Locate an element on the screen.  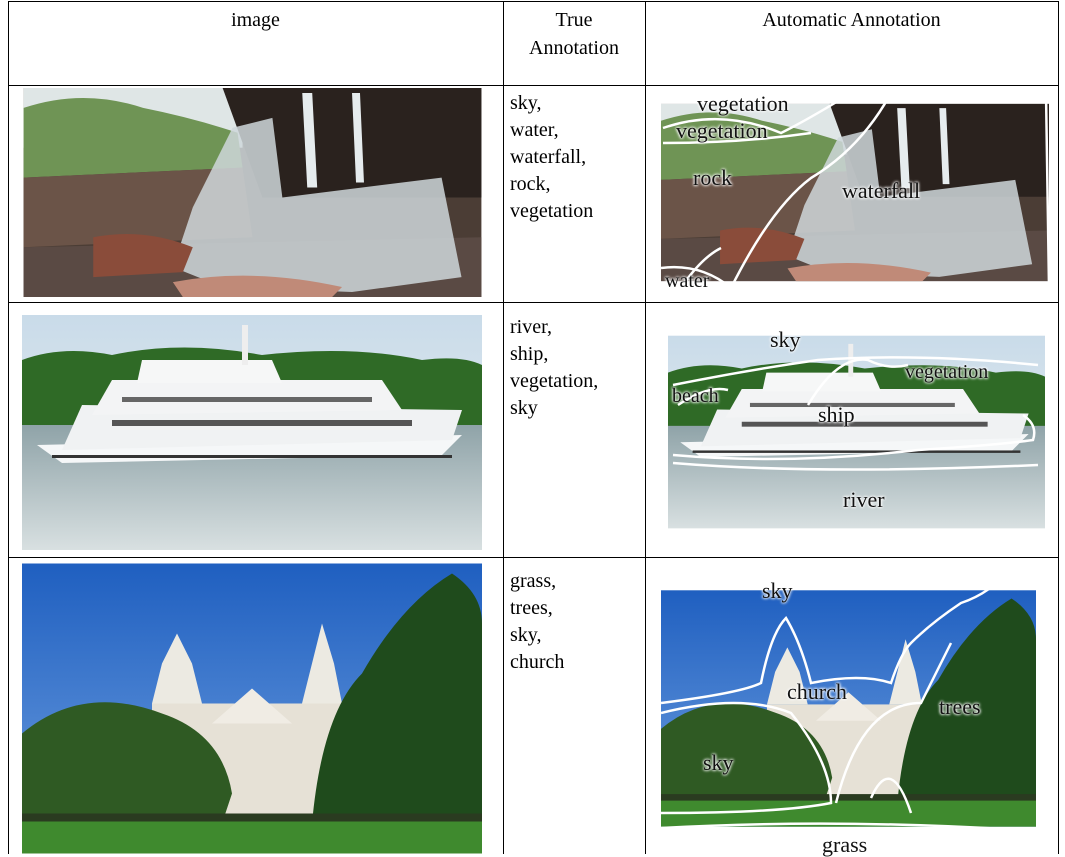
true-annotation: grass, trees, sky, church is located at coordinates (537, 622).